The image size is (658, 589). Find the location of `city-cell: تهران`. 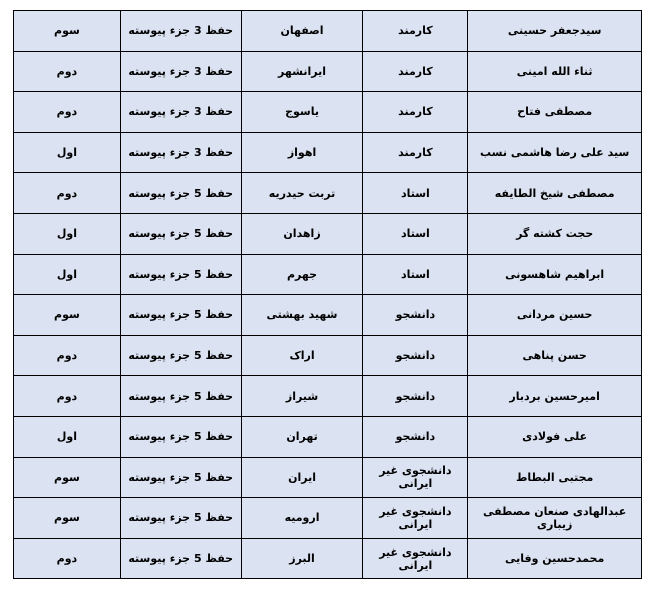

city-cell: تهران is located at coordinates (302, 436).